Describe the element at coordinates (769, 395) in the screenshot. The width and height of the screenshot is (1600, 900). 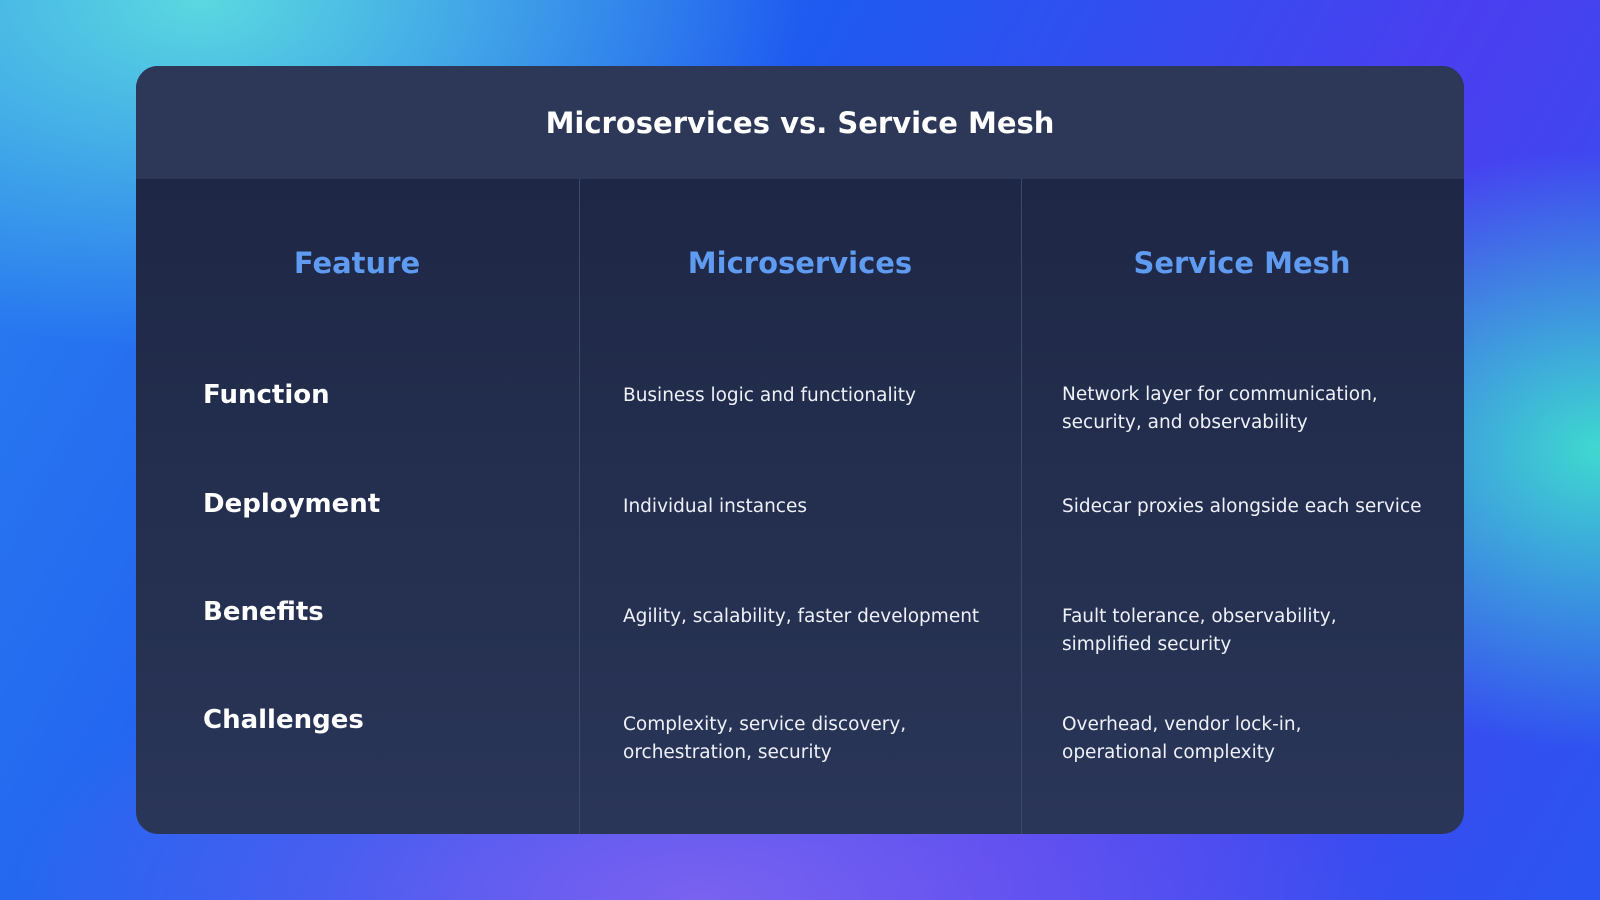
I see `microservices-cell: Business logic and functionality` at that location.